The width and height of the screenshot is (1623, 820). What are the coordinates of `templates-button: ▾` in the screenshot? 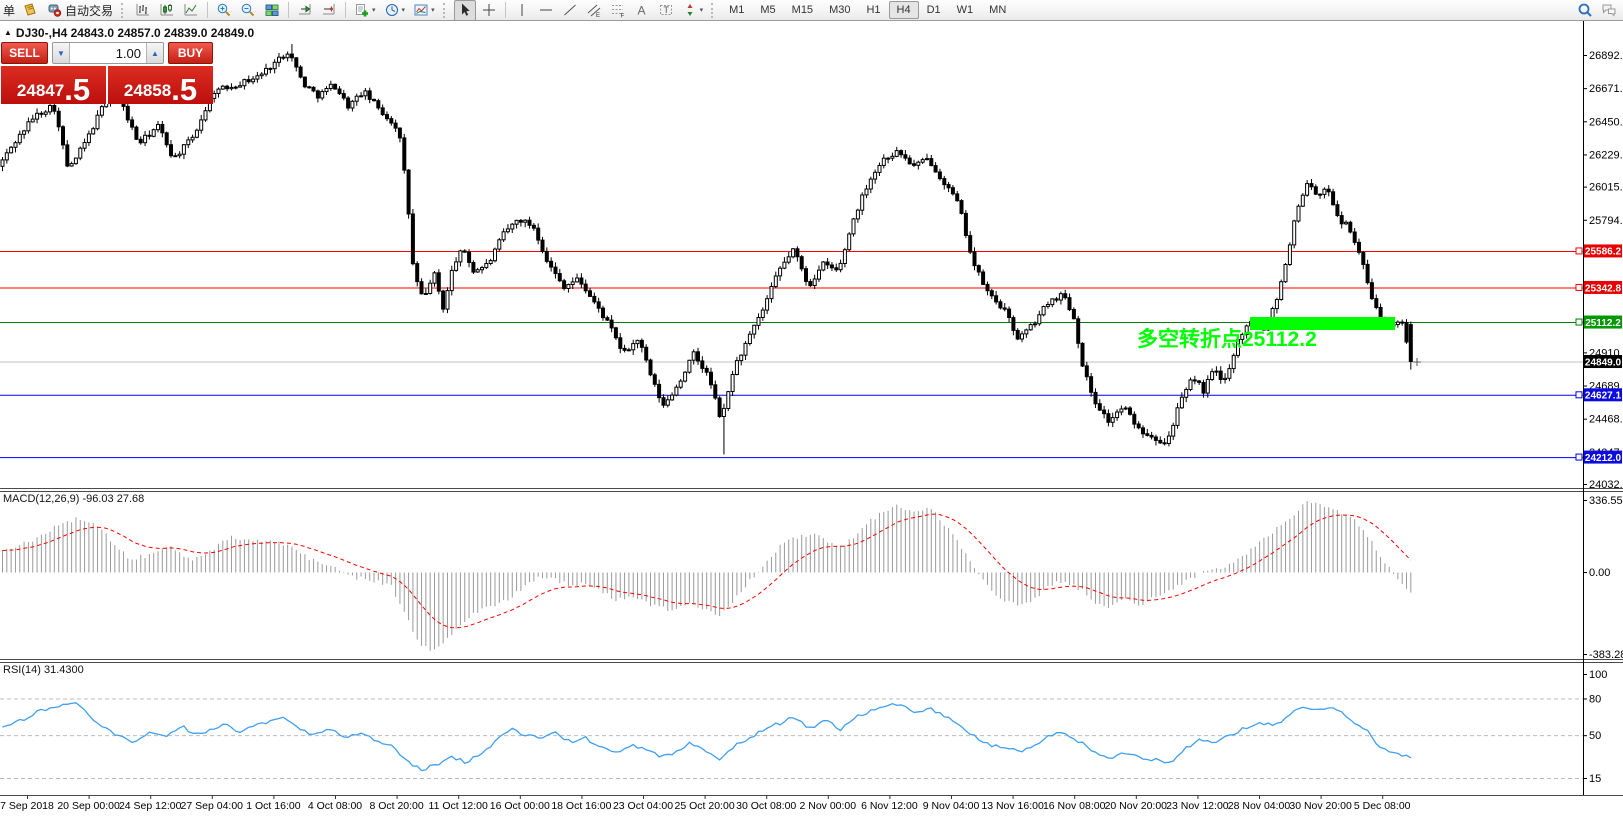 It's located at (424, 10).